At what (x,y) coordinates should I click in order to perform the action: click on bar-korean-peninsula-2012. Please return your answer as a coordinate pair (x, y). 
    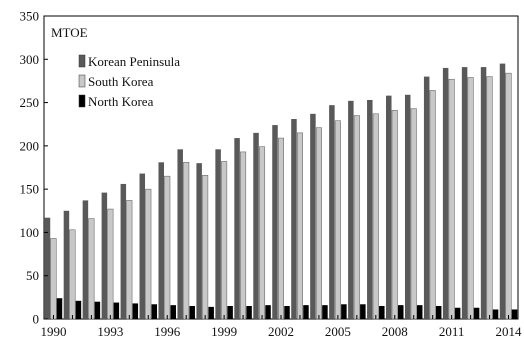
    Looking at the image, I should click on (464, 193).